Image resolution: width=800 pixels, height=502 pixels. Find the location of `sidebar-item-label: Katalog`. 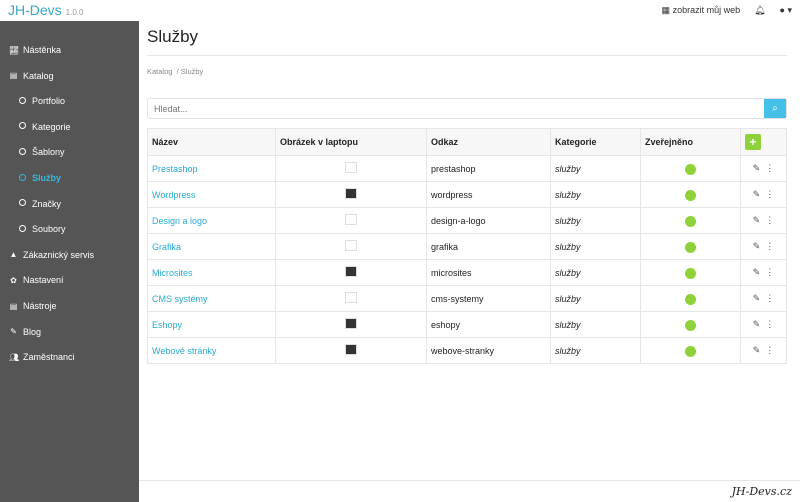

sidebar-item-label: Katalog is located at coordinates (38, 75).